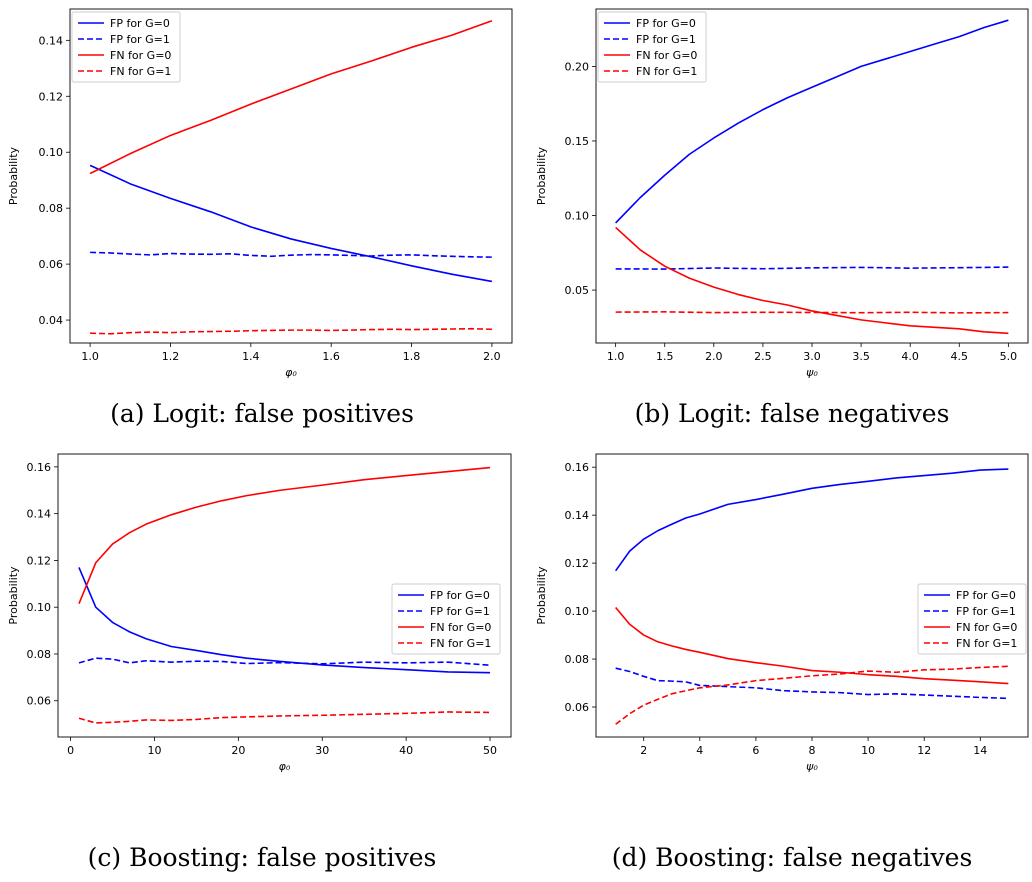 This screenshot has height=882, width=1032. Describe the element at coordinates (980, 750) in the screenshot. I see `x-tick-label: 14` at that location.